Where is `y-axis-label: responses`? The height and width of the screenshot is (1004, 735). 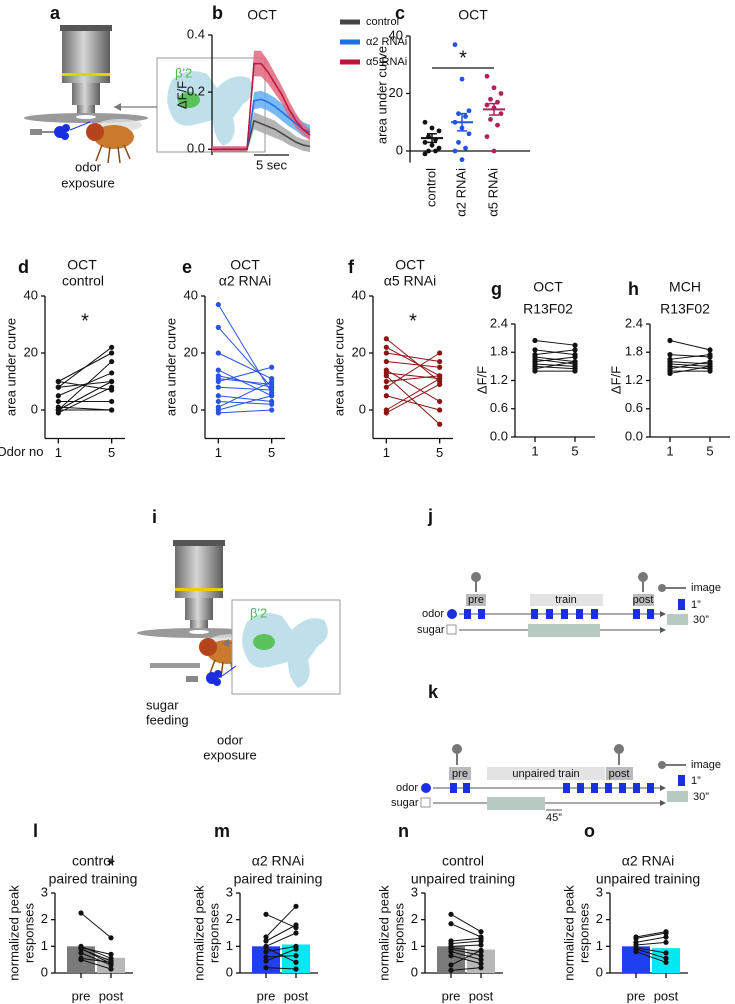 y-axis-label: responses is located at coordinates (213, 933).